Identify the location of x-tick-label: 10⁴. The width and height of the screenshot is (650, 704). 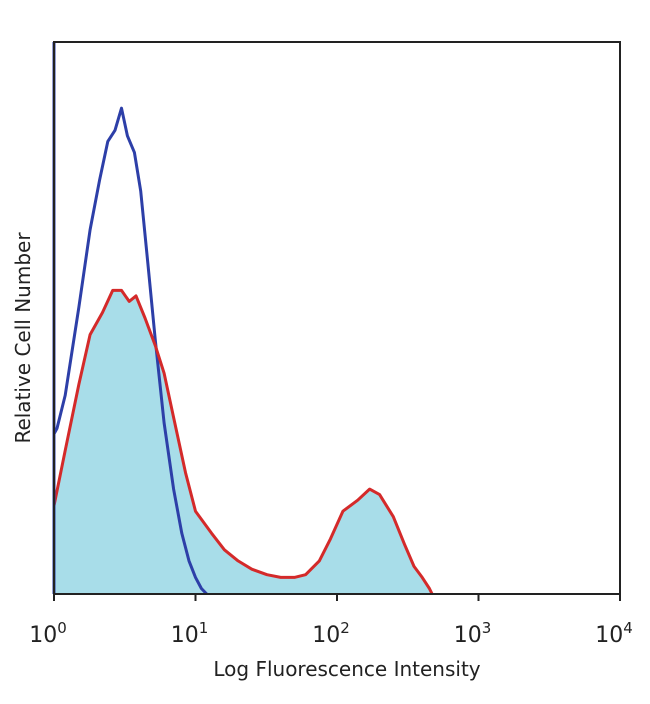
(614, 633).